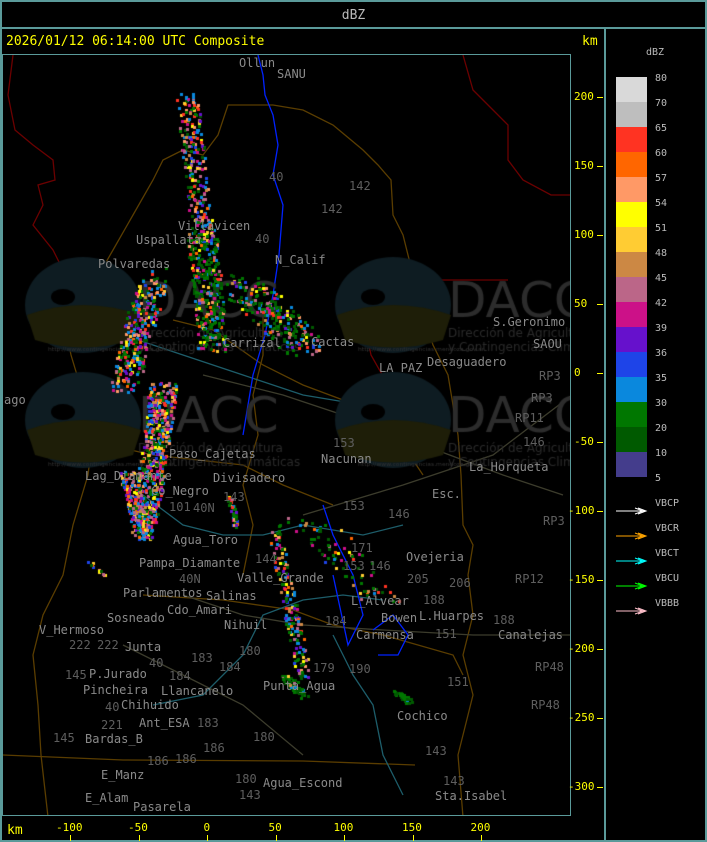 This screenshot has height=842, width=707. I want to click on legend-label: 42, so click(661, 303).